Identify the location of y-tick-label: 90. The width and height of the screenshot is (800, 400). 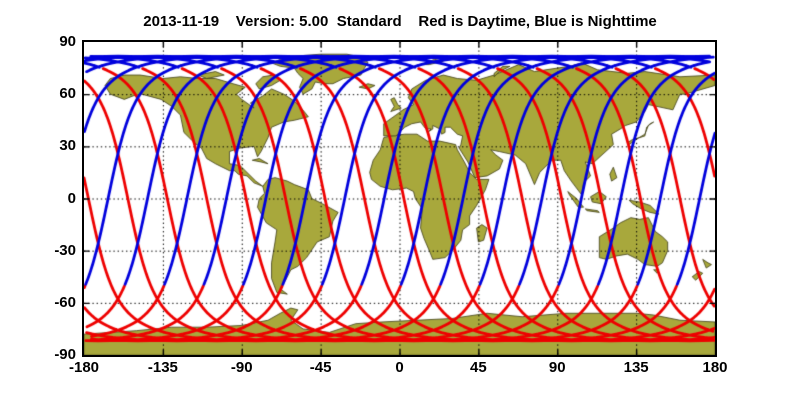
(67, 41).